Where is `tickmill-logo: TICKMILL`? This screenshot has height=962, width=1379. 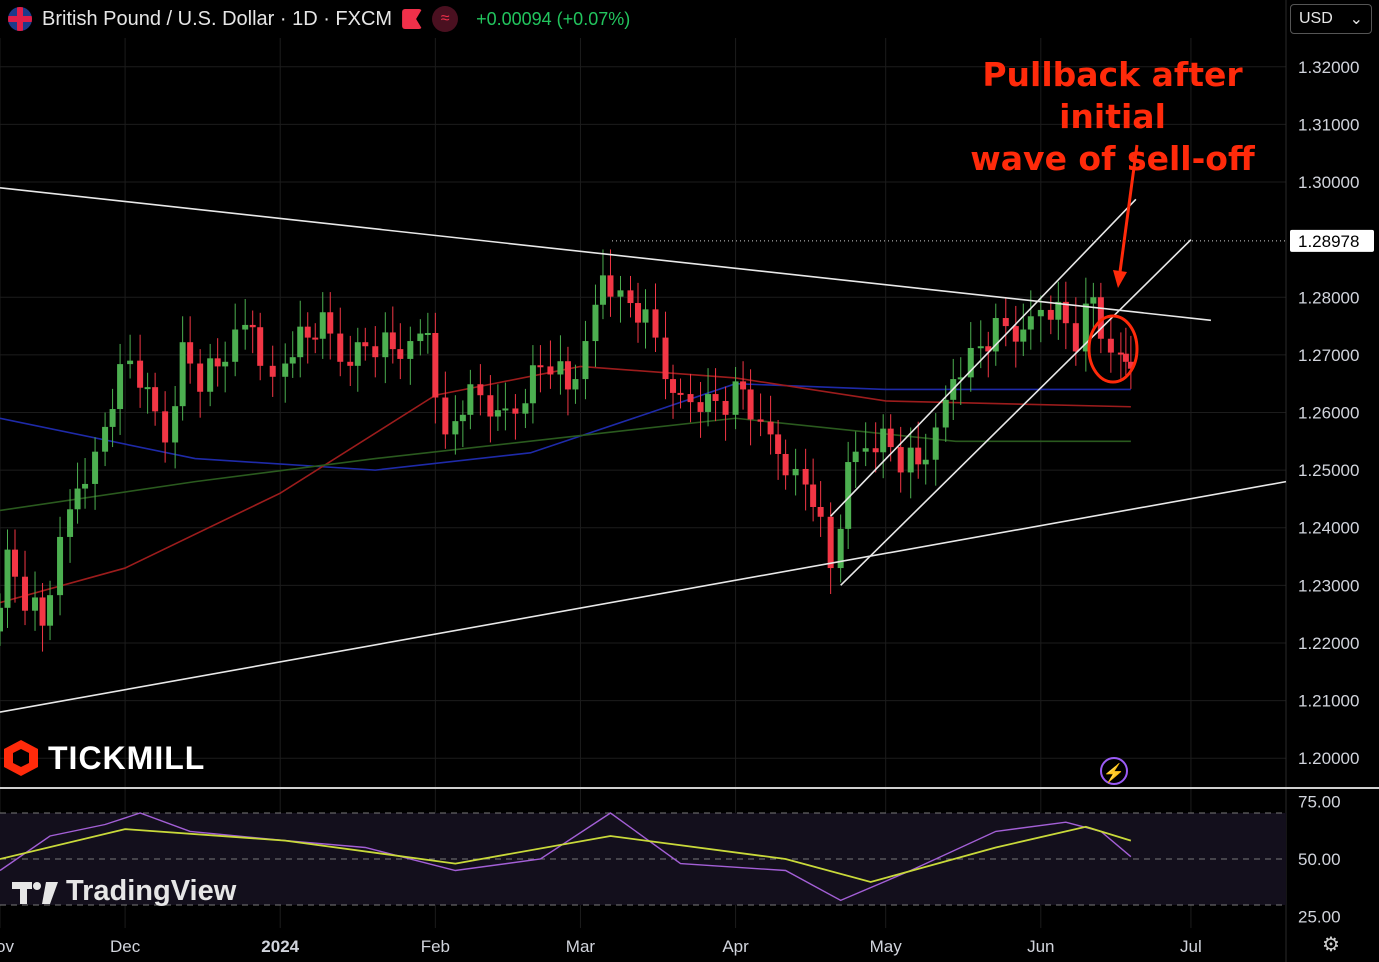
tickmill-logo: TICKMILL is located at coordinates (103, 758).